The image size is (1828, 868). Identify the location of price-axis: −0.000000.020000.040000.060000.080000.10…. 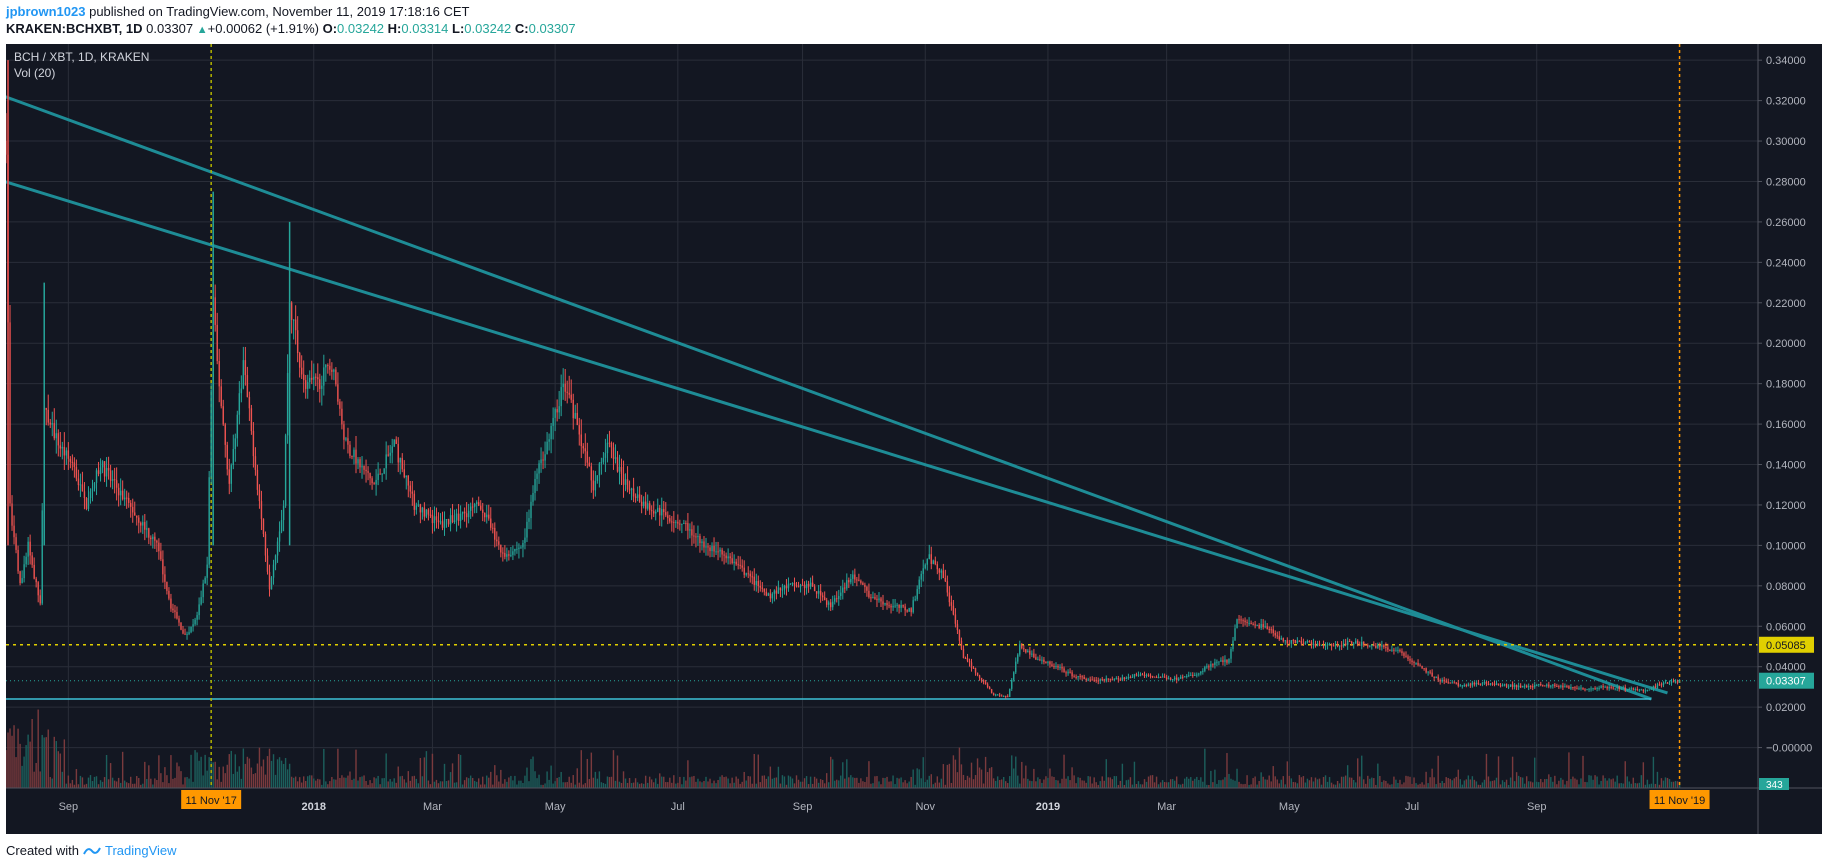
(1786, 423).